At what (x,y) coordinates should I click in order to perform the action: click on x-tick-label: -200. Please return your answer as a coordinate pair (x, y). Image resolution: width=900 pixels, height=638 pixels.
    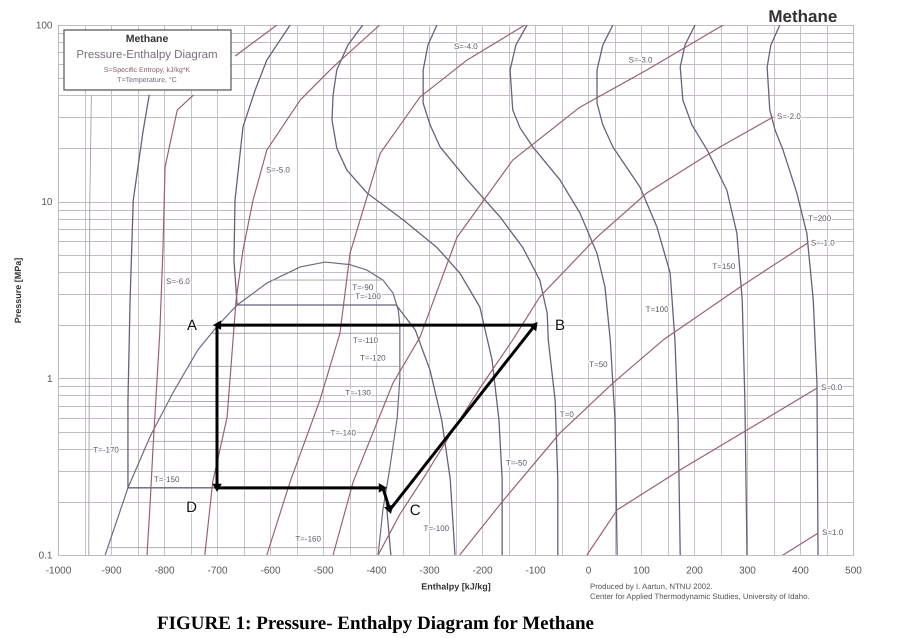
    Looking at the image, I should click on (482, 571).